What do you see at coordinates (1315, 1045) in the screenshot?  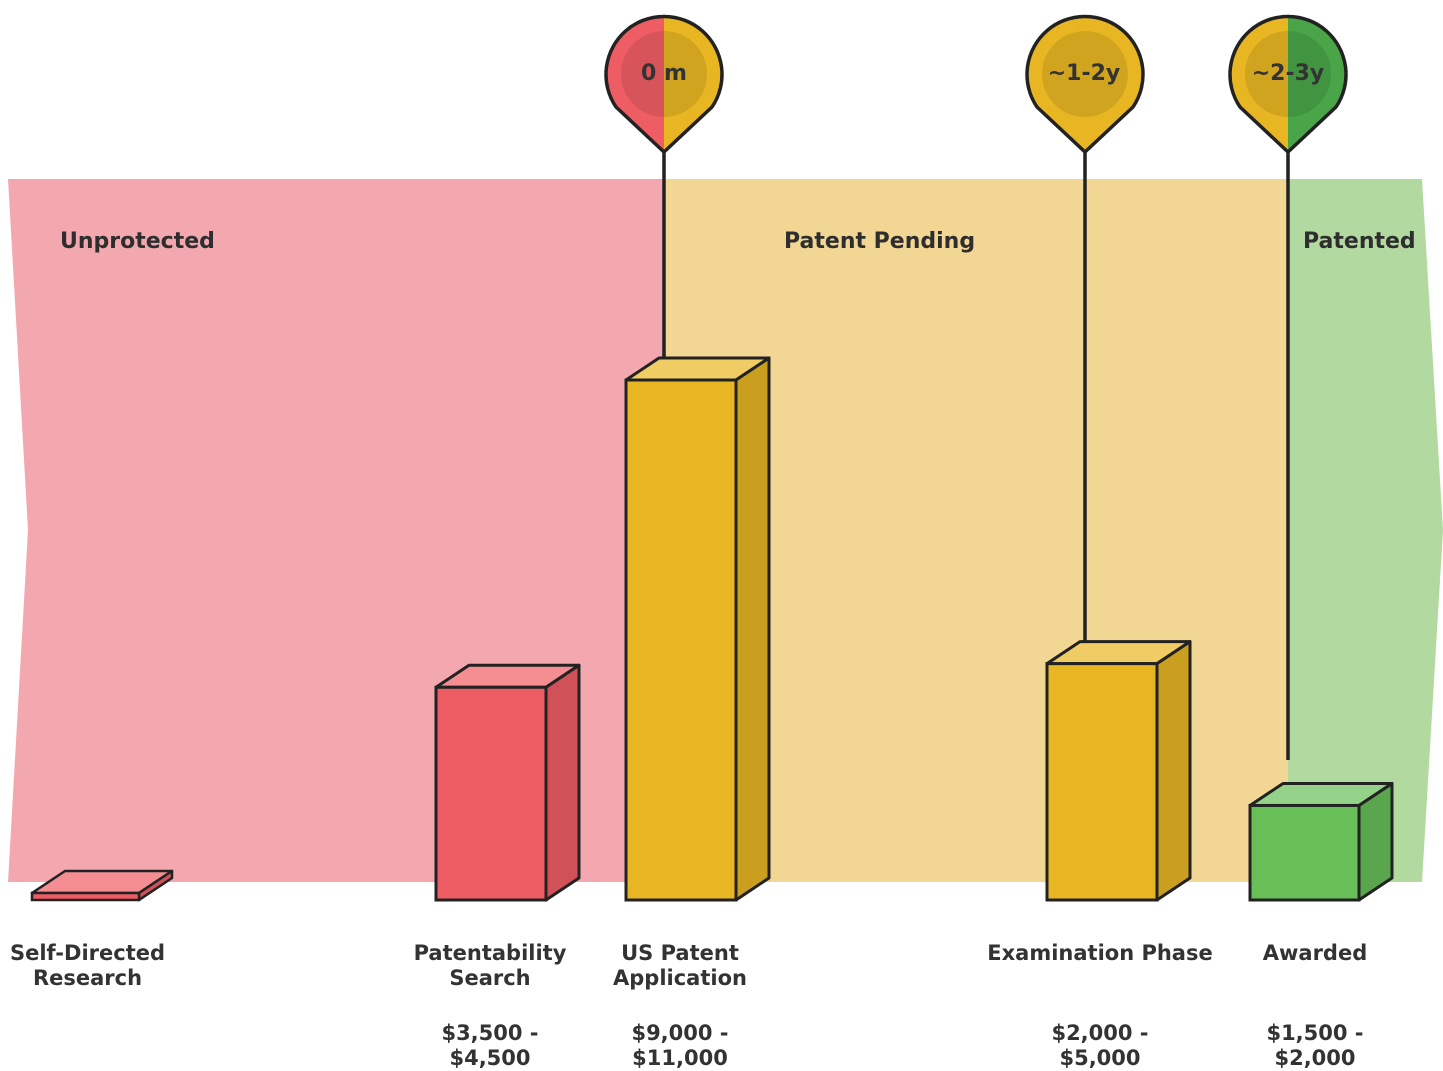 I see `cost-label: $1,500 - $2,000` at bounding box center [1315, 1045].